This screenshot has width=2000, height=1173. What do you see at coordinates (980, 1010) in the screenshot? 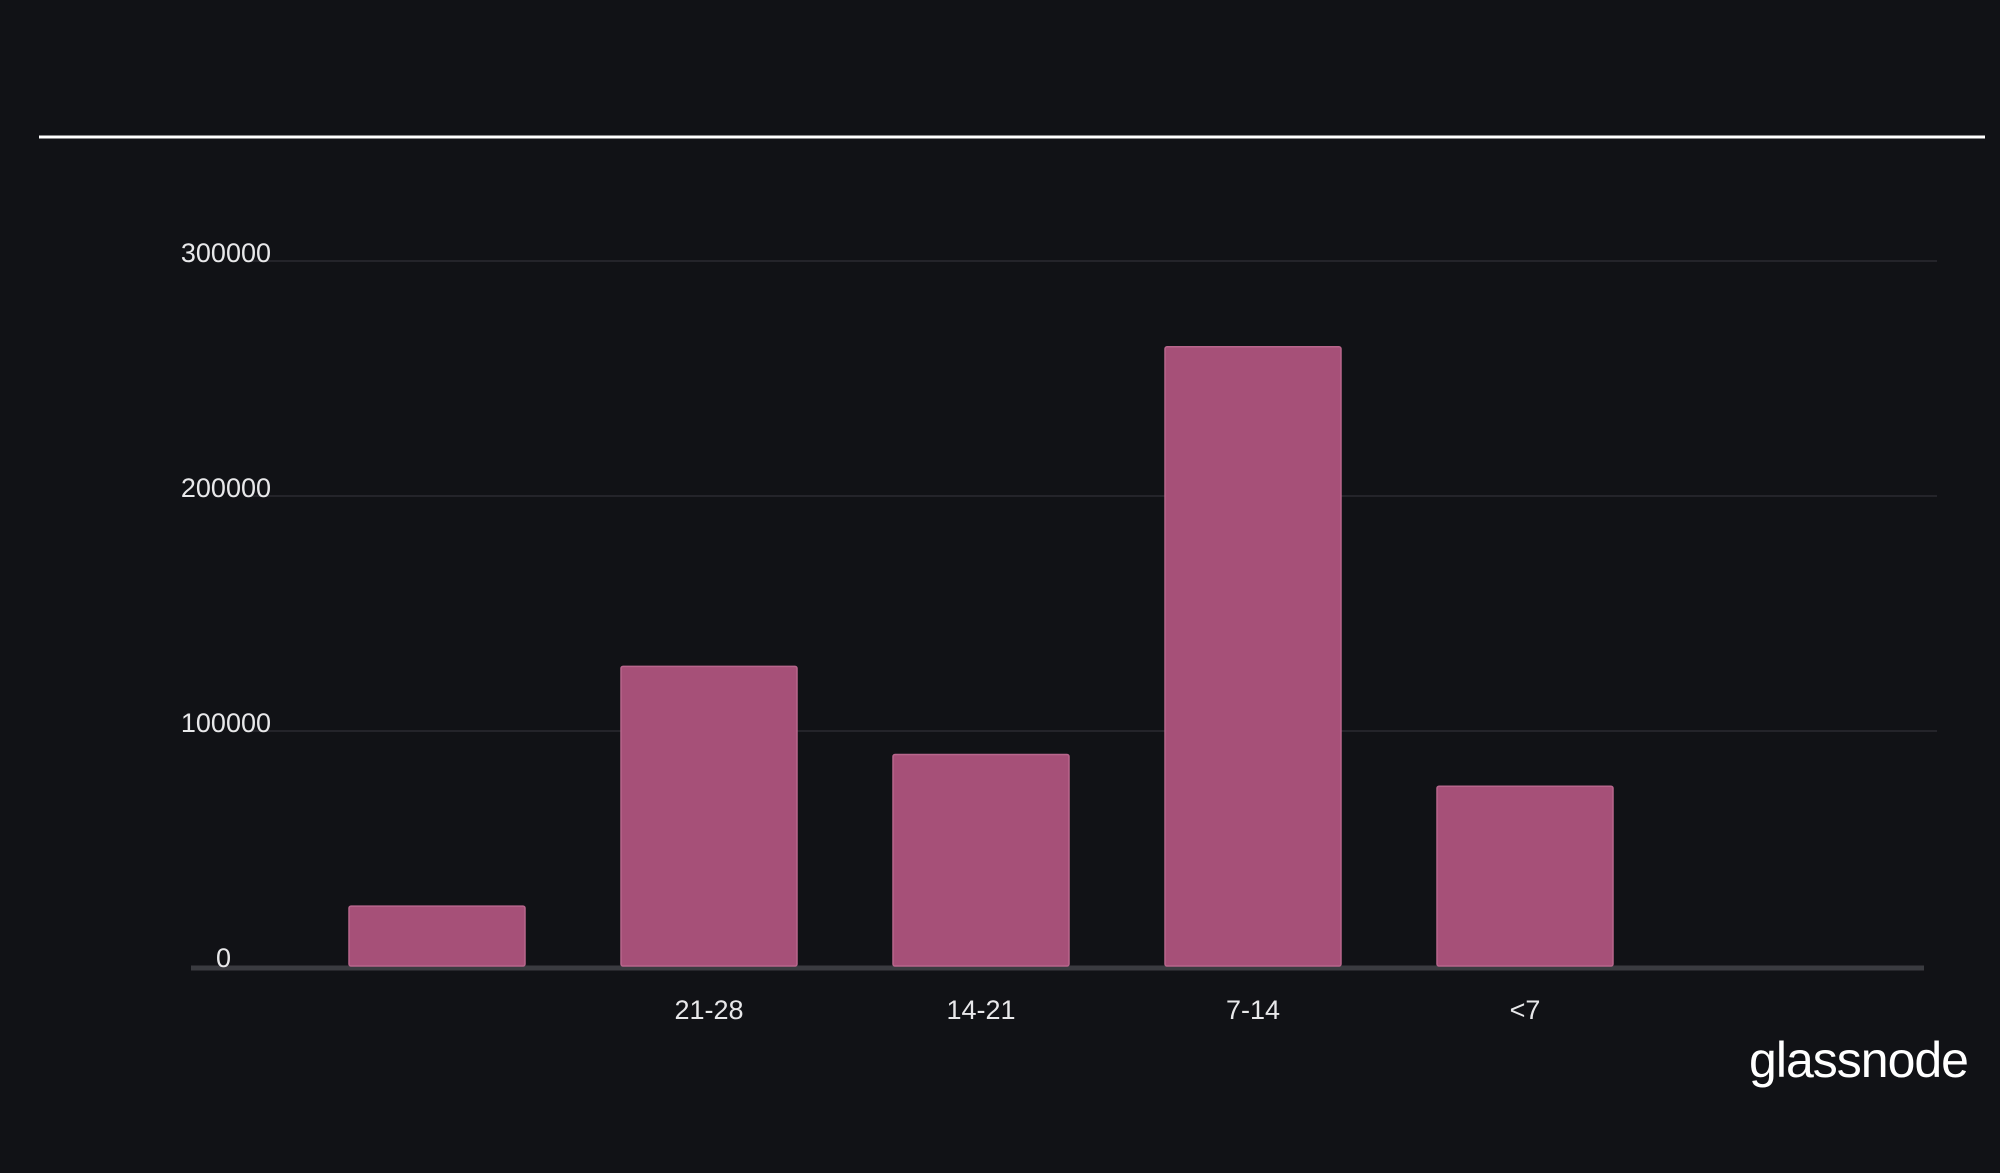
I see `x-tick-label: 14-21` at bounding box center [980, 1010].